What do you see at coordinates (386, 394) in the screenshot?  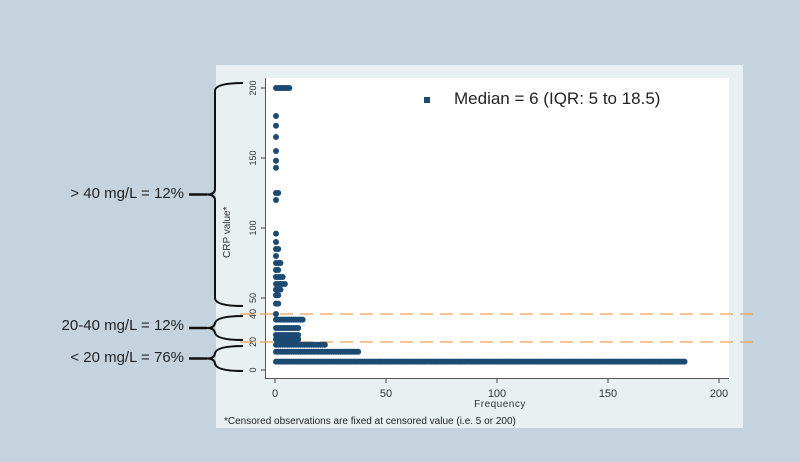 I see `x-tick-label: 50` at bounding box center [386, 394].